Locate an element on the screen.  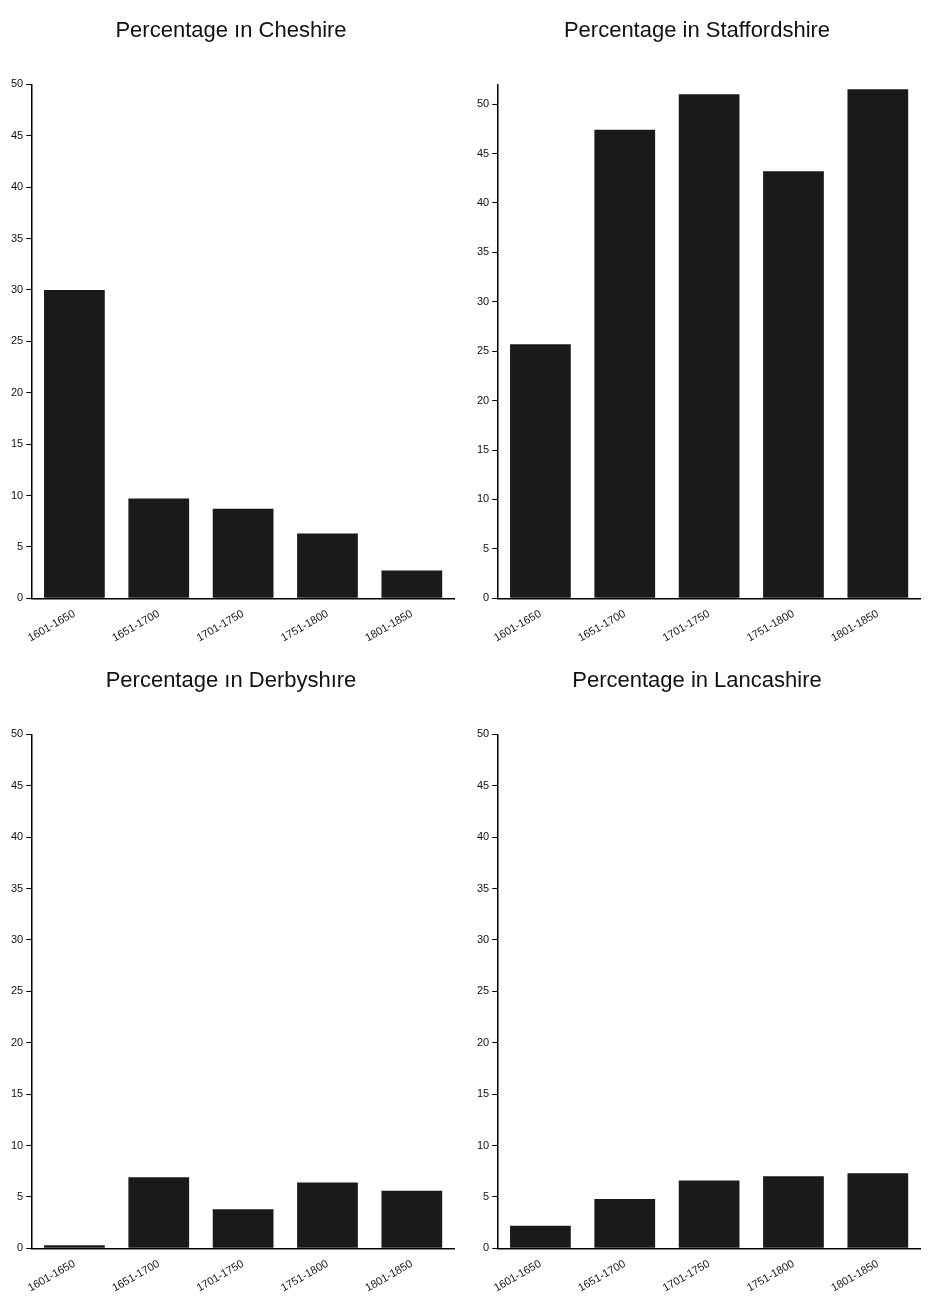
chart-title: Percentage ın Derbyshıre is located at coordinates (231, 680).